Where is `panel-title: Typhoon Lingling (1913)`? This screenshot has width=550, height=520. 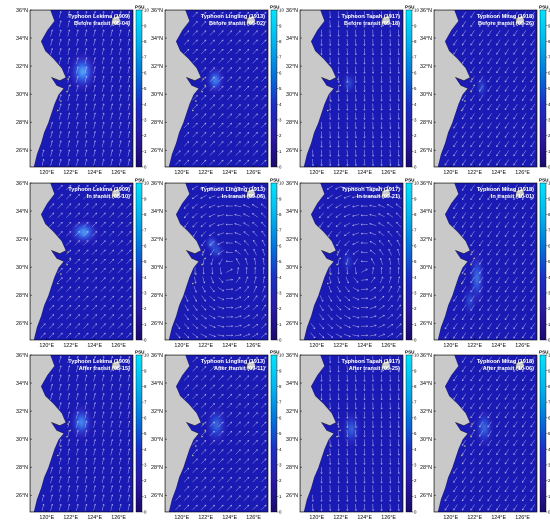 panel-title: Typhoon Lingling (1913) is located at coordinates (233, 17).